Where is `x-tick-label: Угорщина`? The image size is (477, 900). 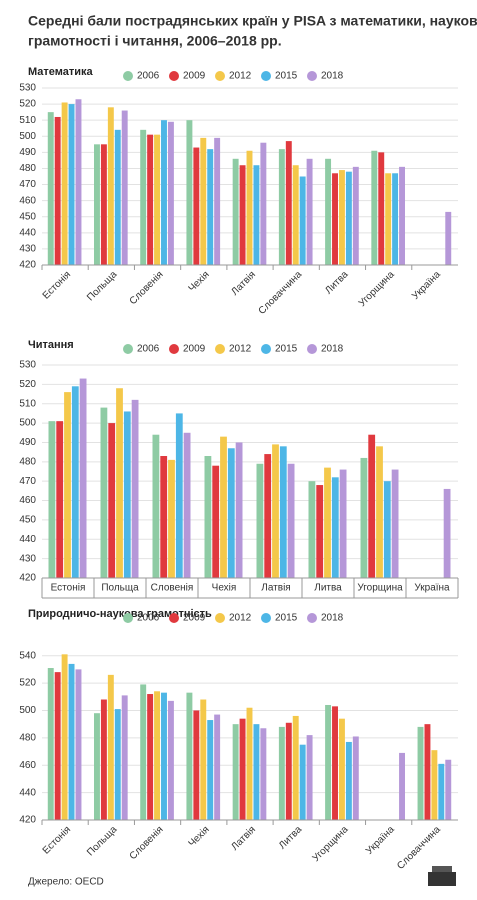 x-tick-label: Угорщина is located at coordinates (331, 844).